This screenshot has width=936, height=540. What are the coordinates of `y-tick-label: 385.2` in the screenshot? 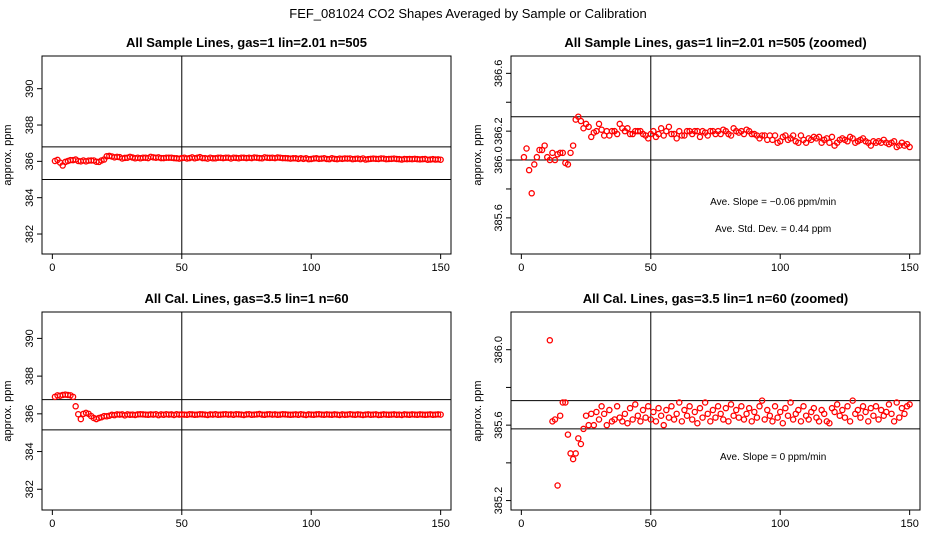 It's located at (499, 501).